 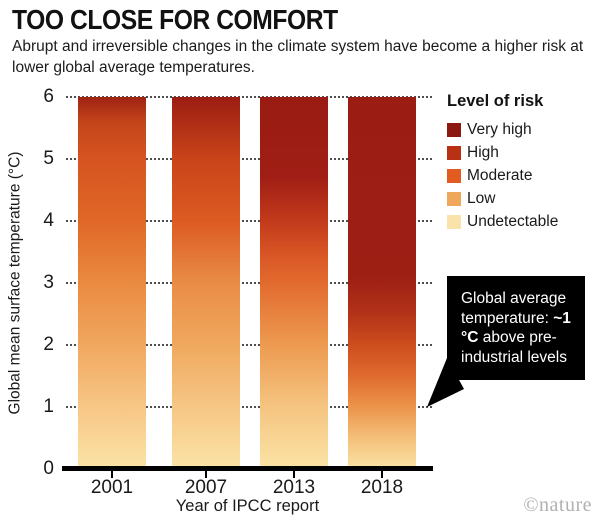 I want to click on x-category-label: 2018, so click(x=382, y=487).